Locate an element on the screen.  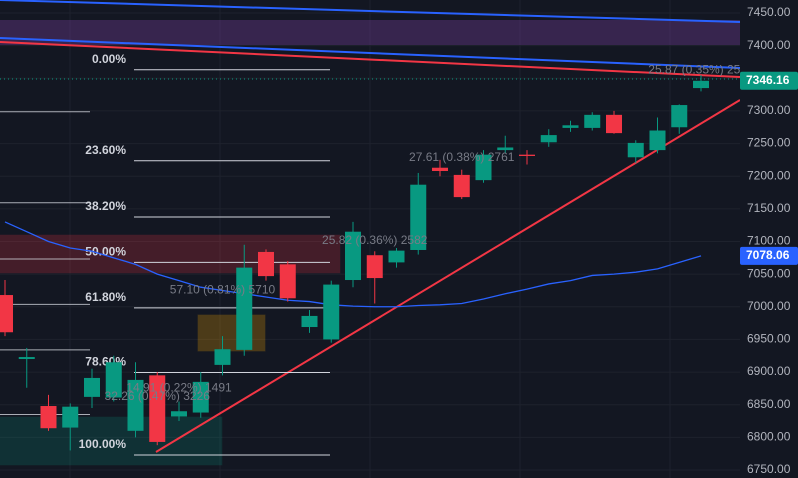
y-tick-label: 7200.00 is located at coordinates (769, 175).